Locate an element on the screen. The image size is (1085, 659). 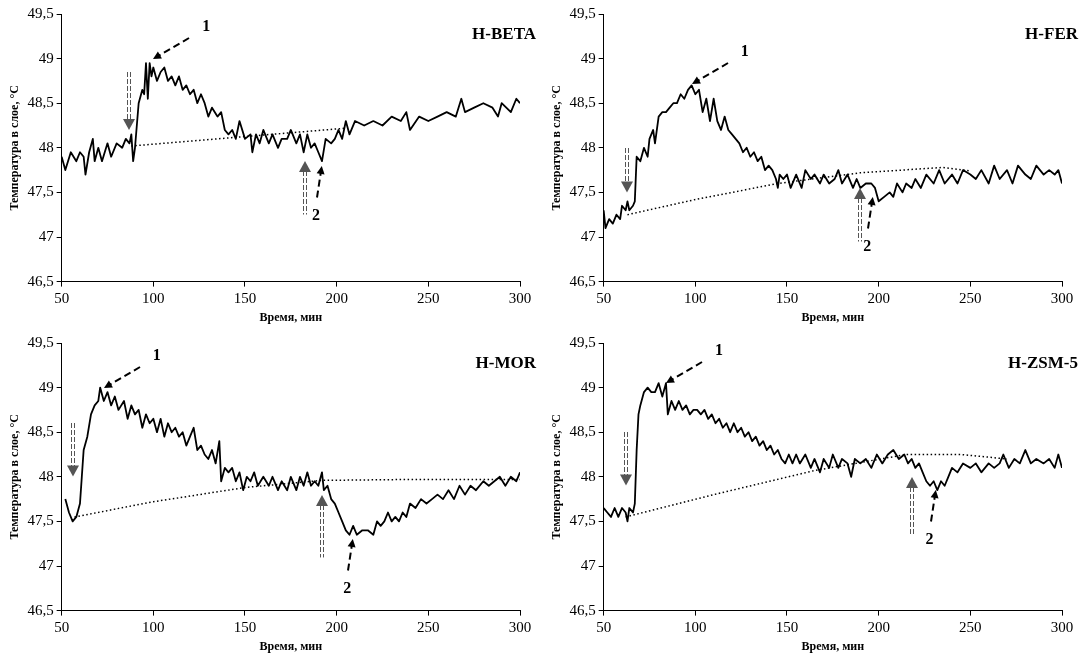
line-series is located at coordinates (799, 191).